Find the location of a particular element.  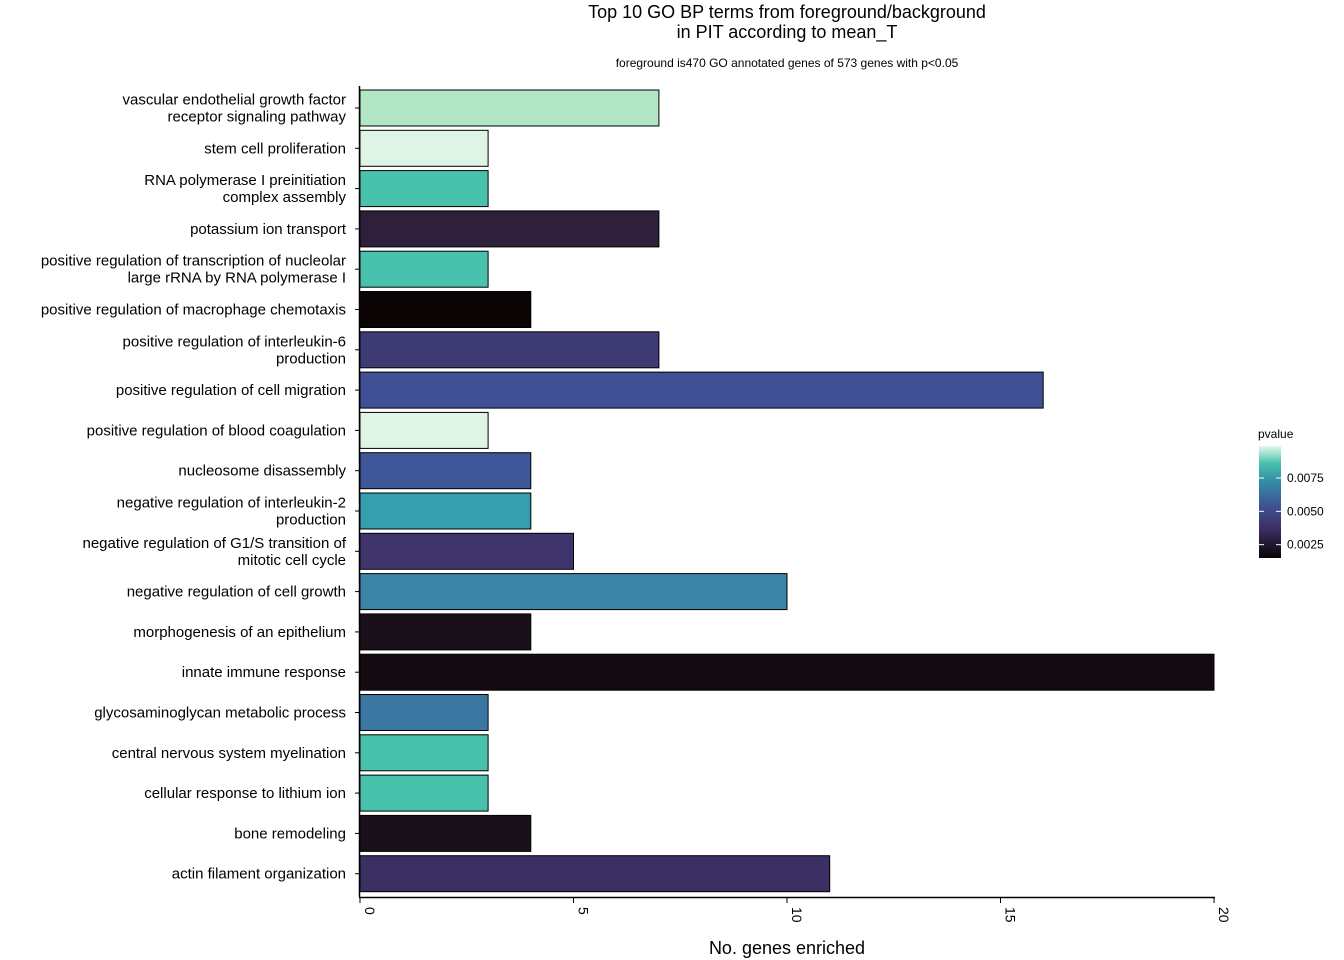

y-tick-label-16: central nervous system myelination is located at coordinates (229, 753).